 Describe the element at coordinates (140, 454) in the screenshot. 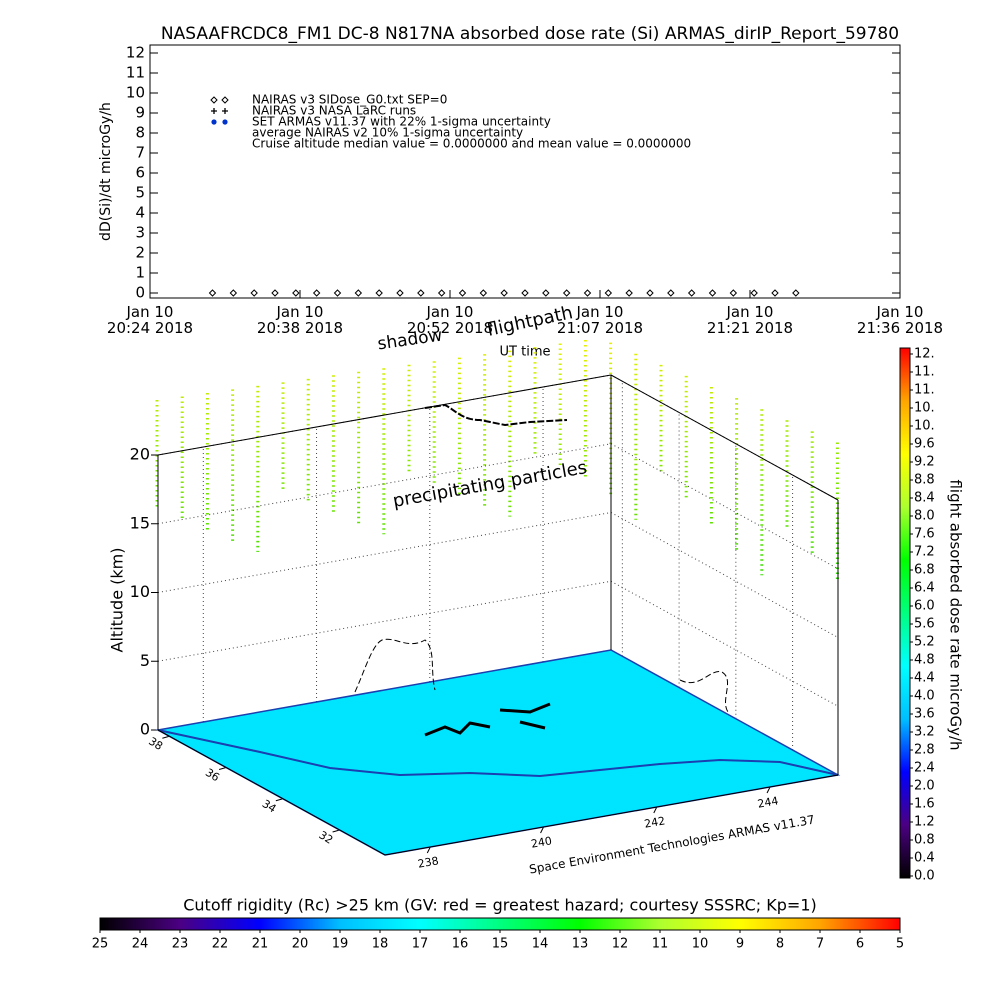

I see `z-tick-label: 20` at that location.